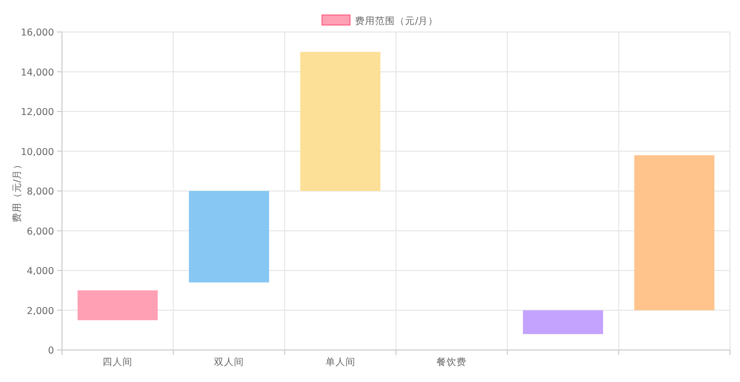 This screenshot has height=382, width=740. I want to click on x-tick-label: 四人间, so click(117, 362).